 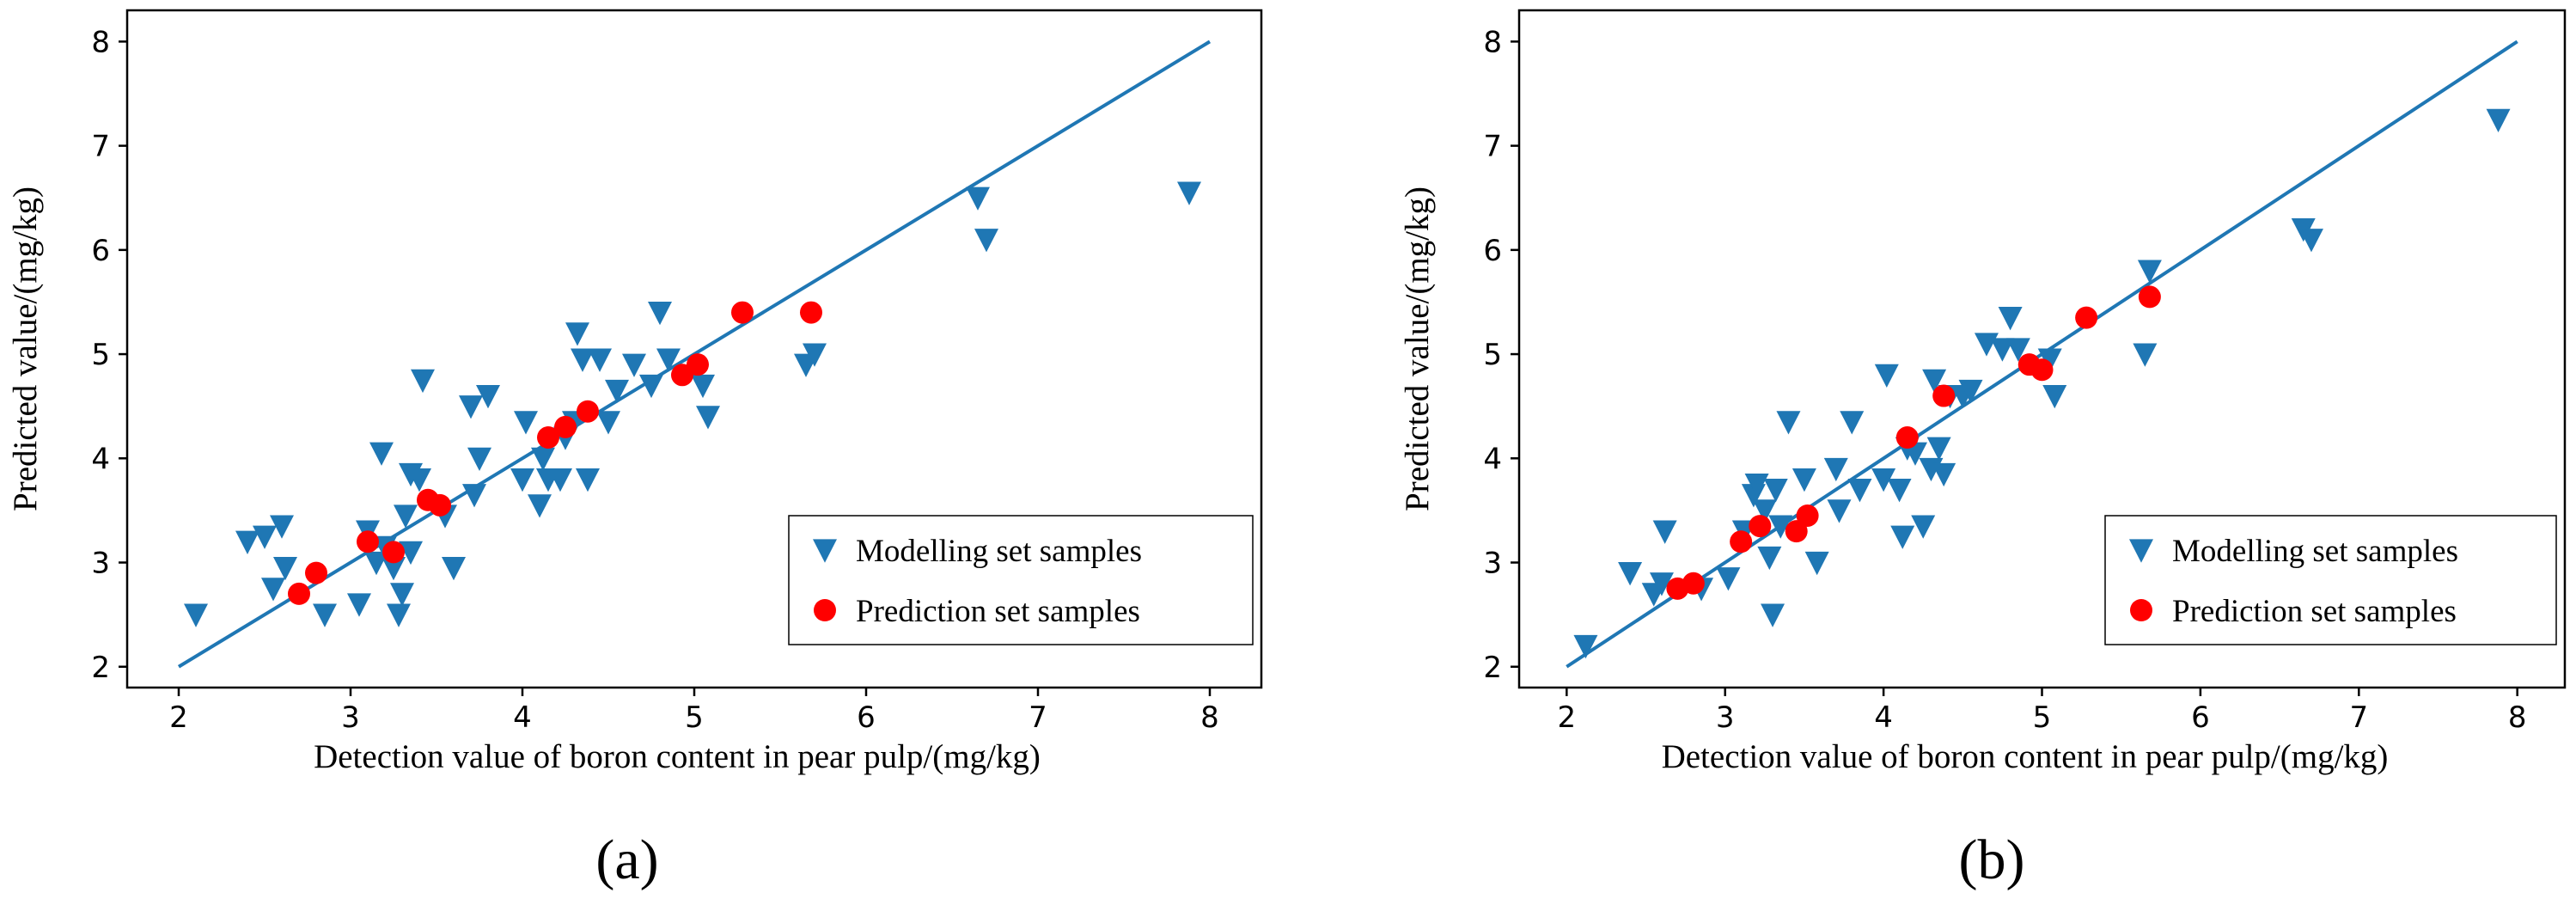 What do you see at coordinates (100, 459) in the screenshot?
I see `y-tick-label: 4` at bounding box center [100, 459].